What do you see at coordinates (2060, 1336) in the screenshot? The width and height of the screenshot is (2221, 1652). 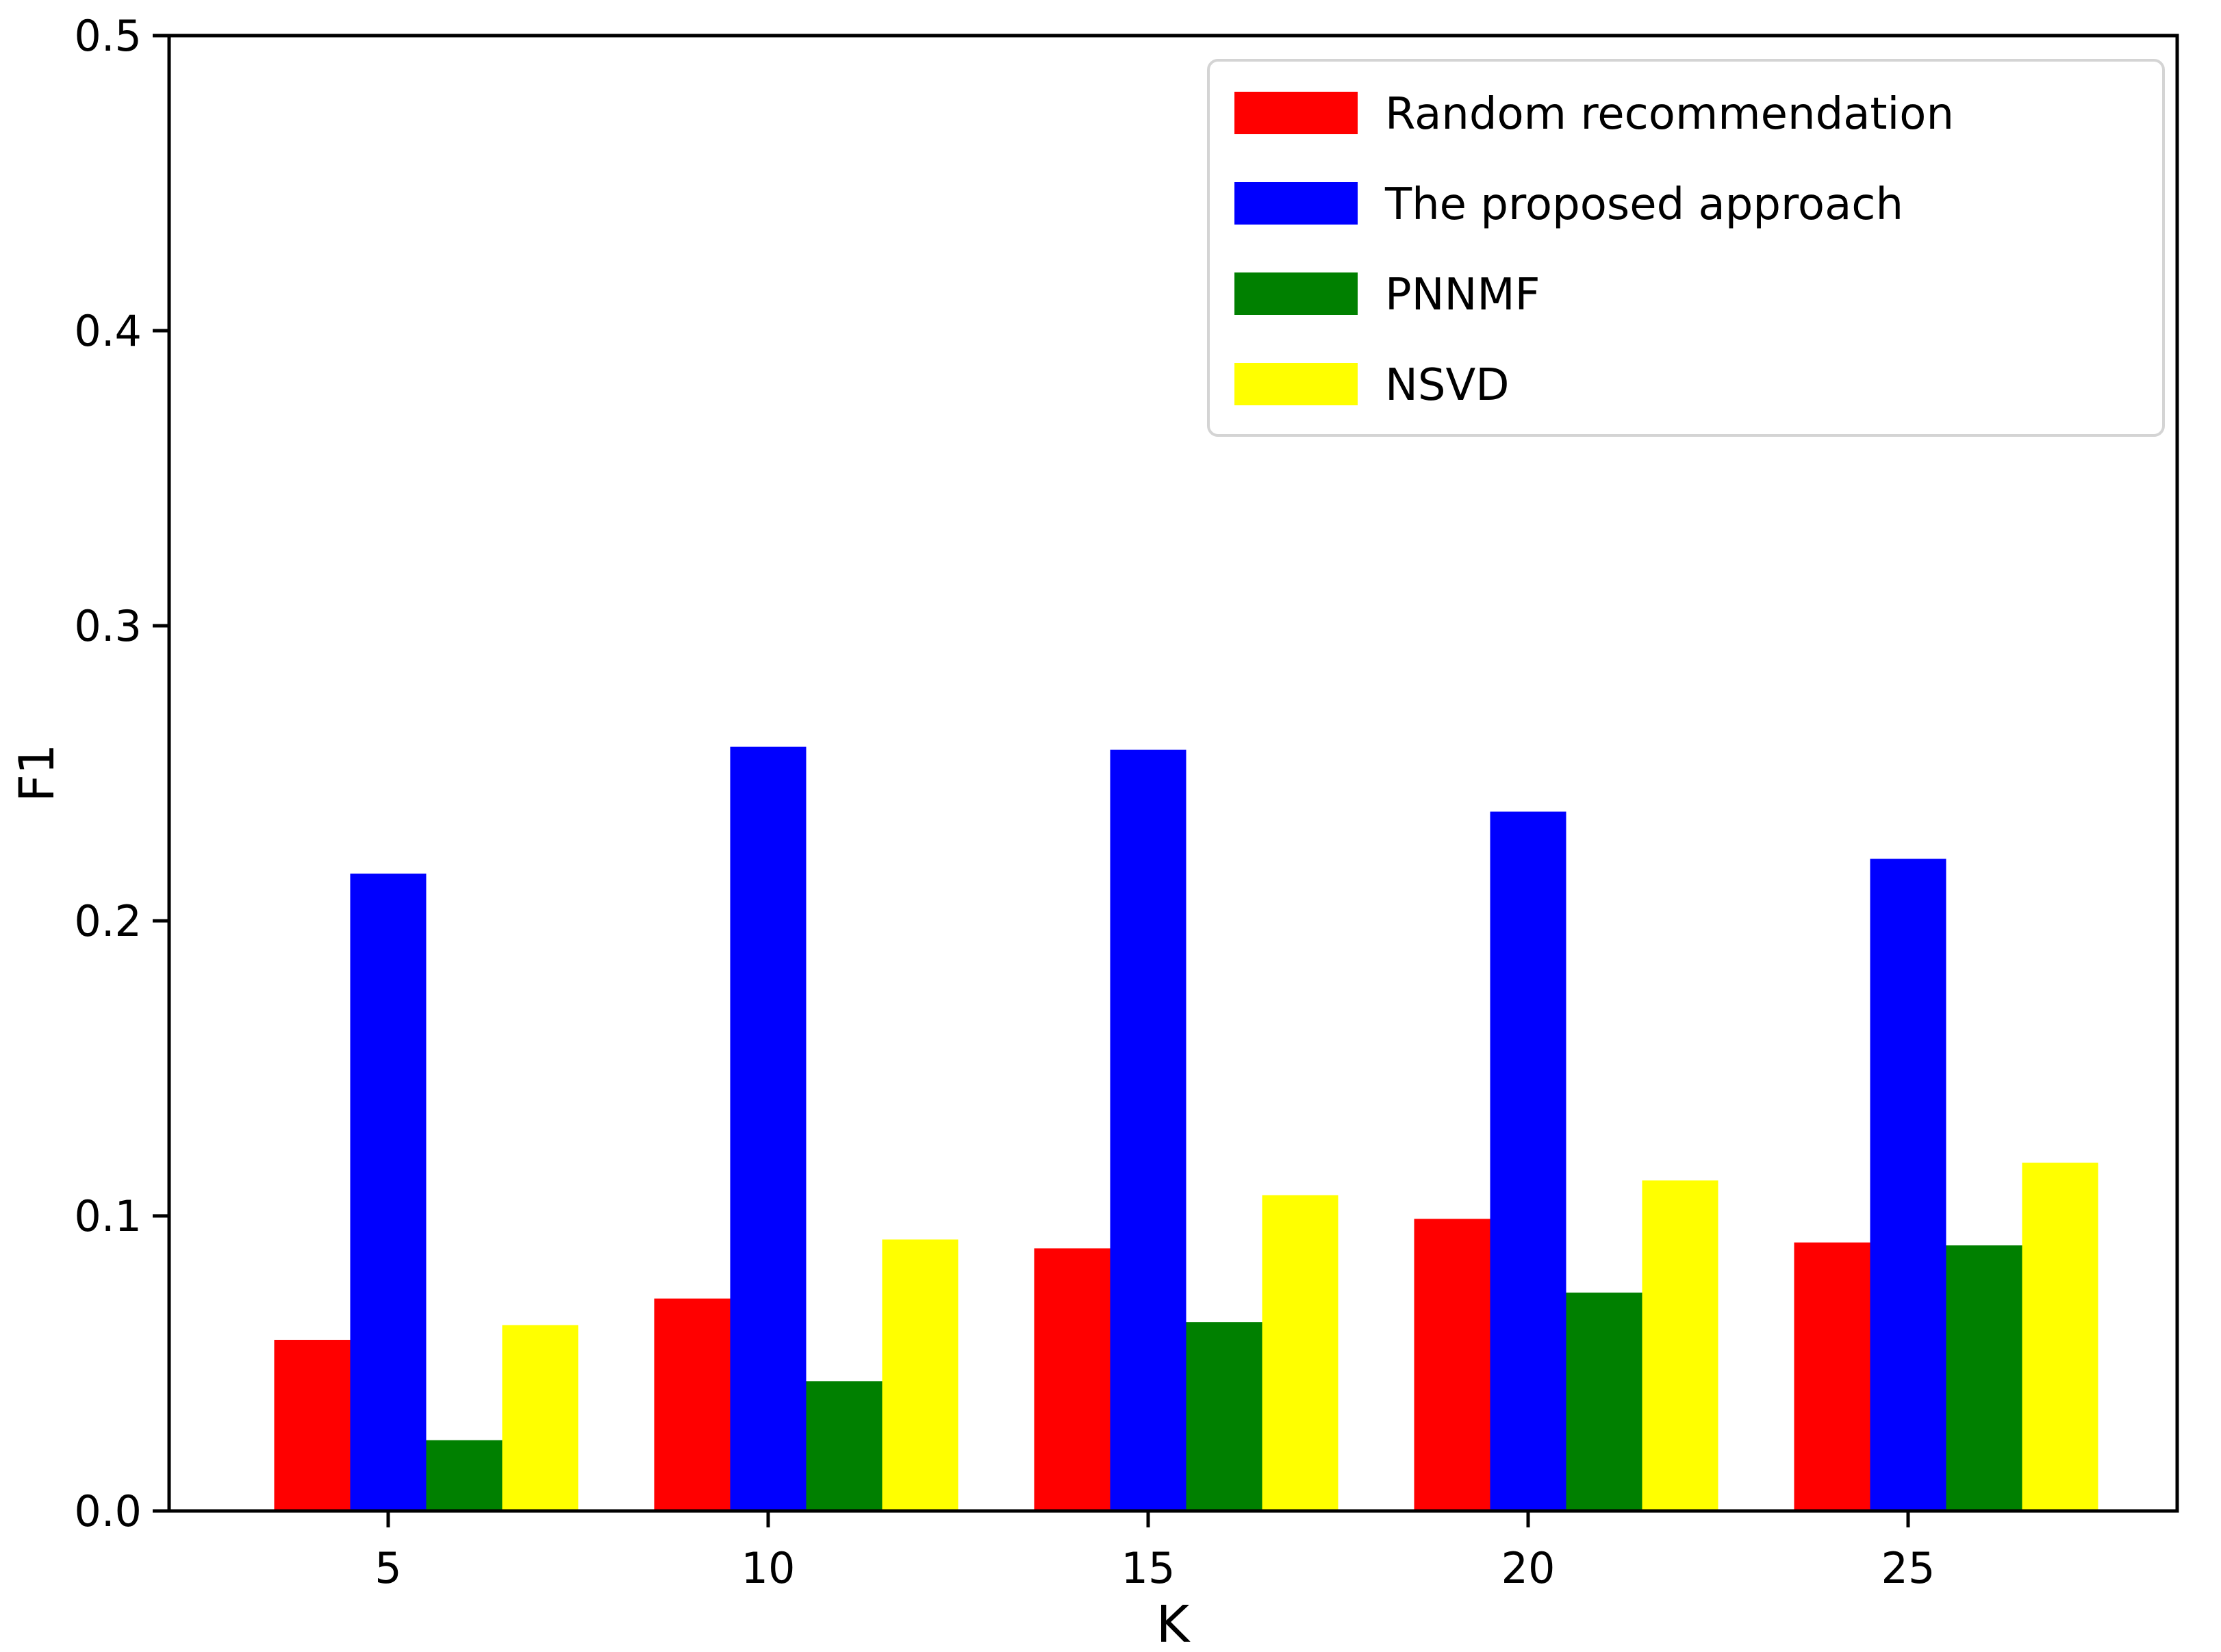 I see `bar-yellow-k25` at bounding box center [2060, 1336].